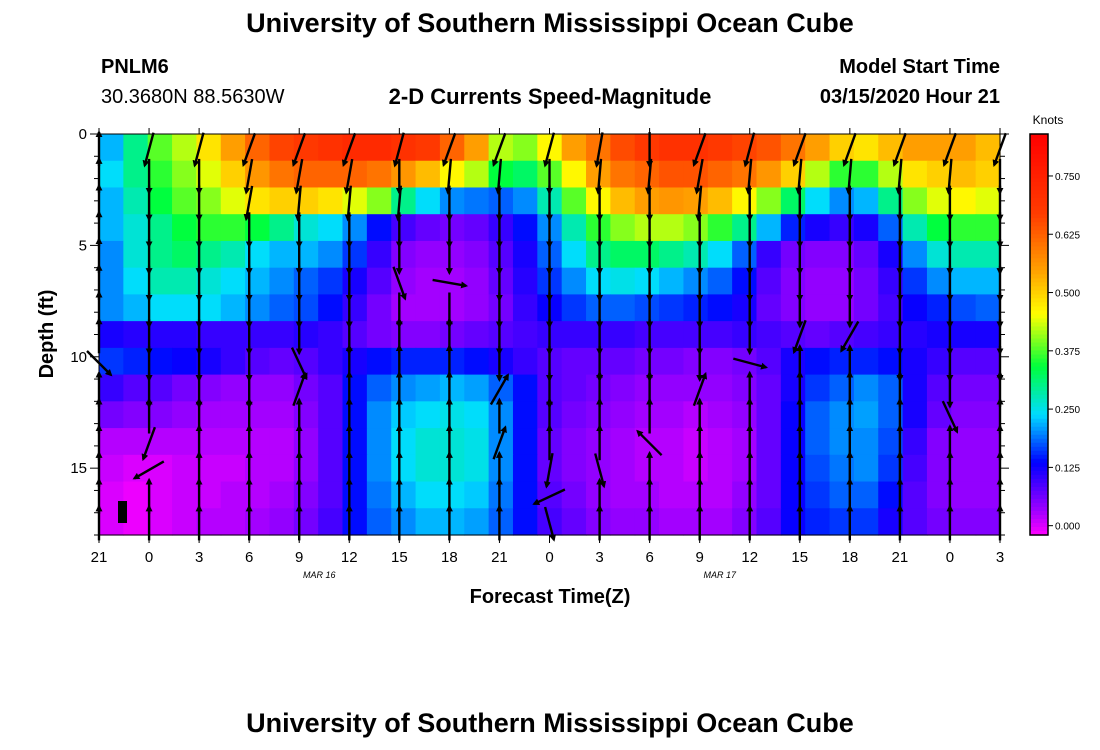  What do you see at coordinates (299, 557) in the screenshot?
I see `x-tick-label: 9` at bounding box center [299, 557].